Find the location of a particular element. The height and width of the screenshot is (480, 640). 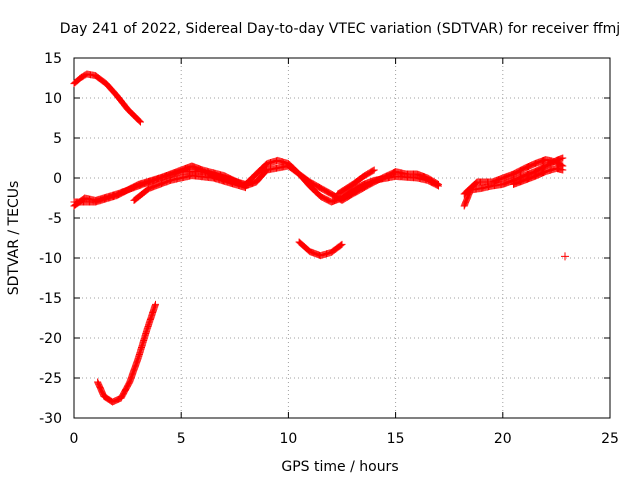

y-tick-label: -30 is located at coordinates (50, 419).